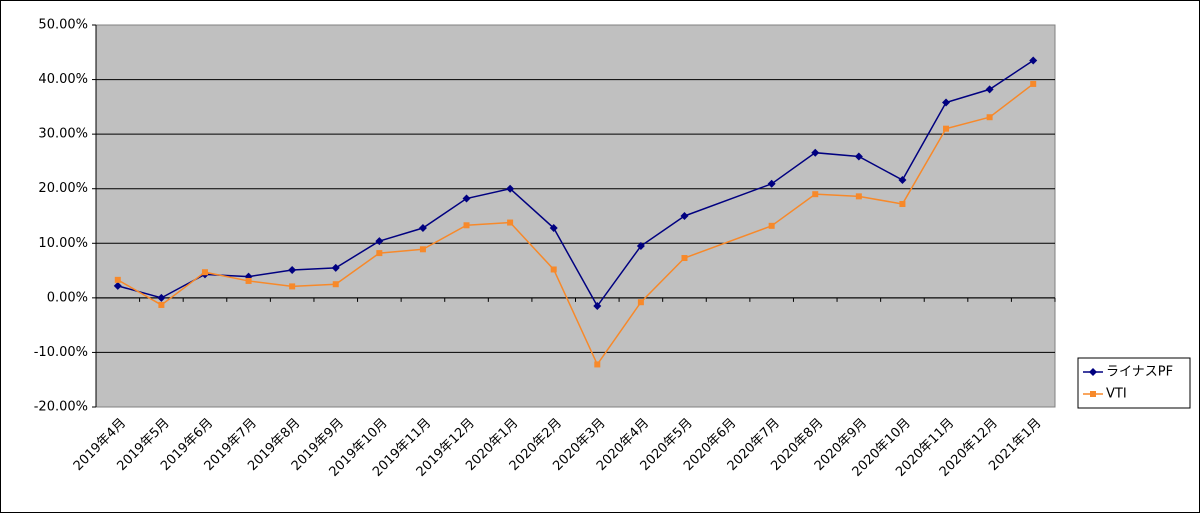  What do you see at coordinates (61, 352) in the screenshot?
I see `y-tick-label: -10.00%` at bounding box center [61, 352].